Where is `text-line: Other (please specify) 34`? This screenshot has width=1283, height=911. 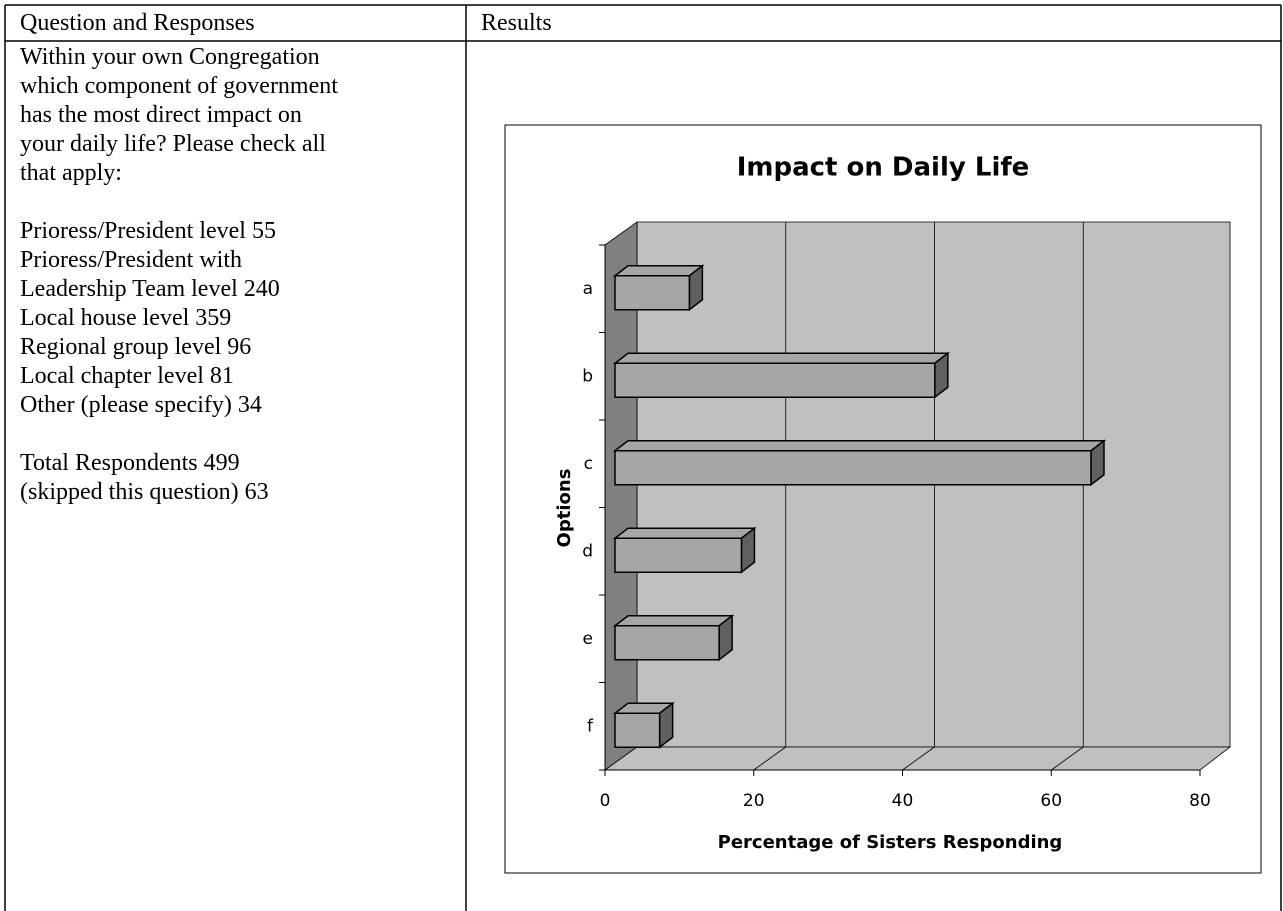 text-line: Other (please specify) 34 is located at coordinates (141, 405).